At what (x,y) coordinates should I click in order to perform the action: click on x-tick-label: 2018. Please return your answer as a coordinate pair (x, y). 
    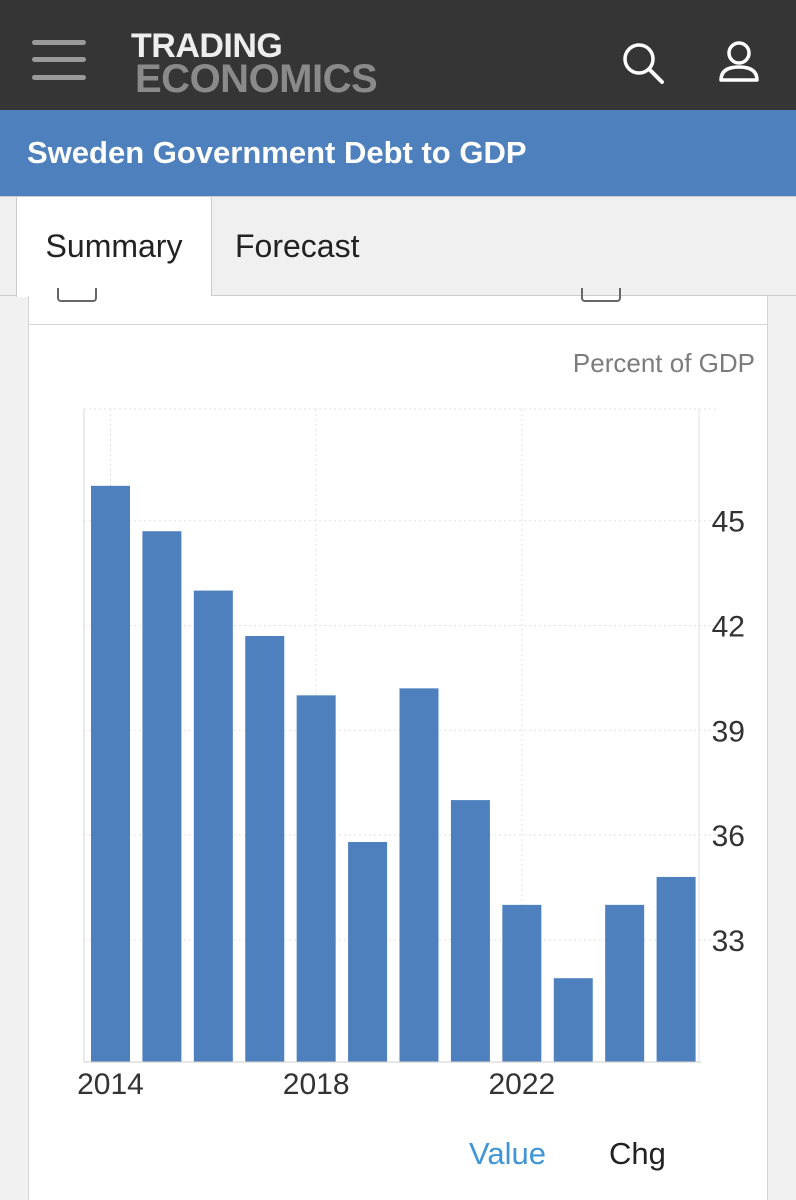
    Looking at the image, I should click on (316, 1084).